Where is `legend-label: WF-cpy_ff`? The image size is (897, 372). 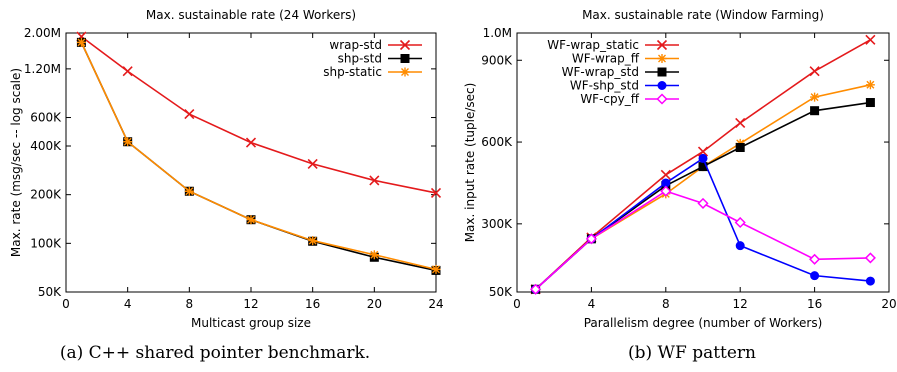 legend-label: WF-cpy_ff is located at coordinates (609, 99).